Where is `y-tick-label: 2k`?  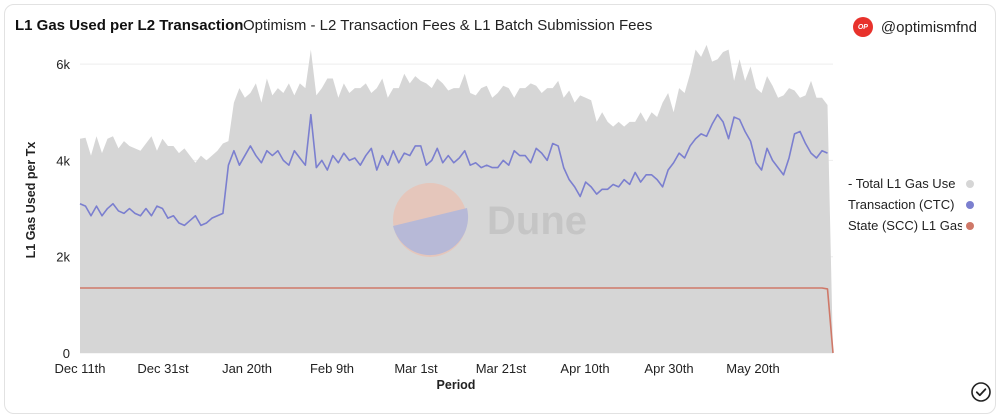 y-tick-label: 2k is located at coordinates (63, 257).